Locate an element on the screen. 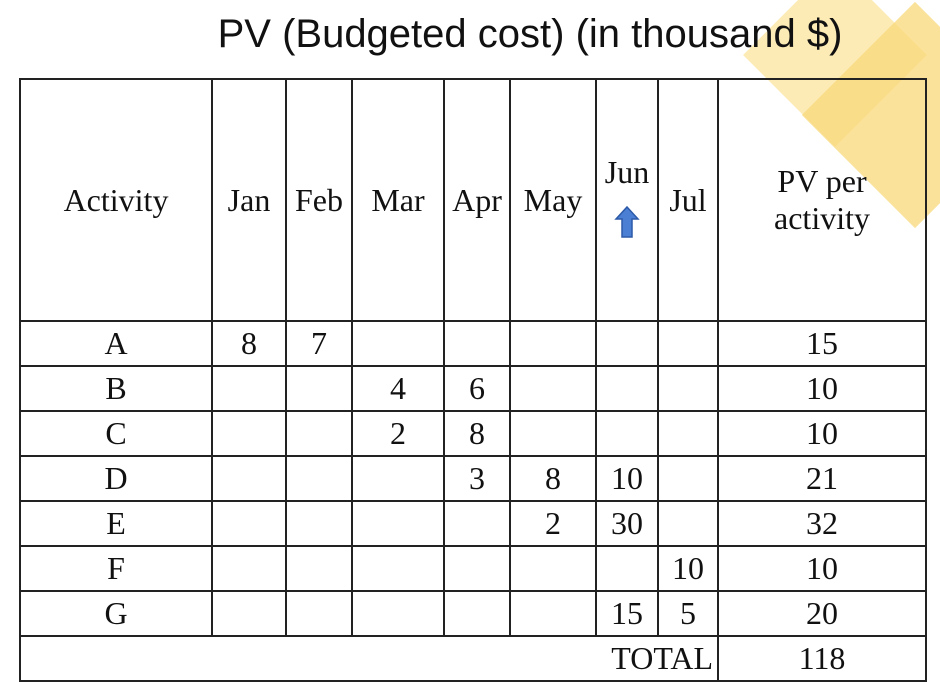 This screenshot has height=682, width=940. month-cell: 7 is located at coordinates (319, 343).